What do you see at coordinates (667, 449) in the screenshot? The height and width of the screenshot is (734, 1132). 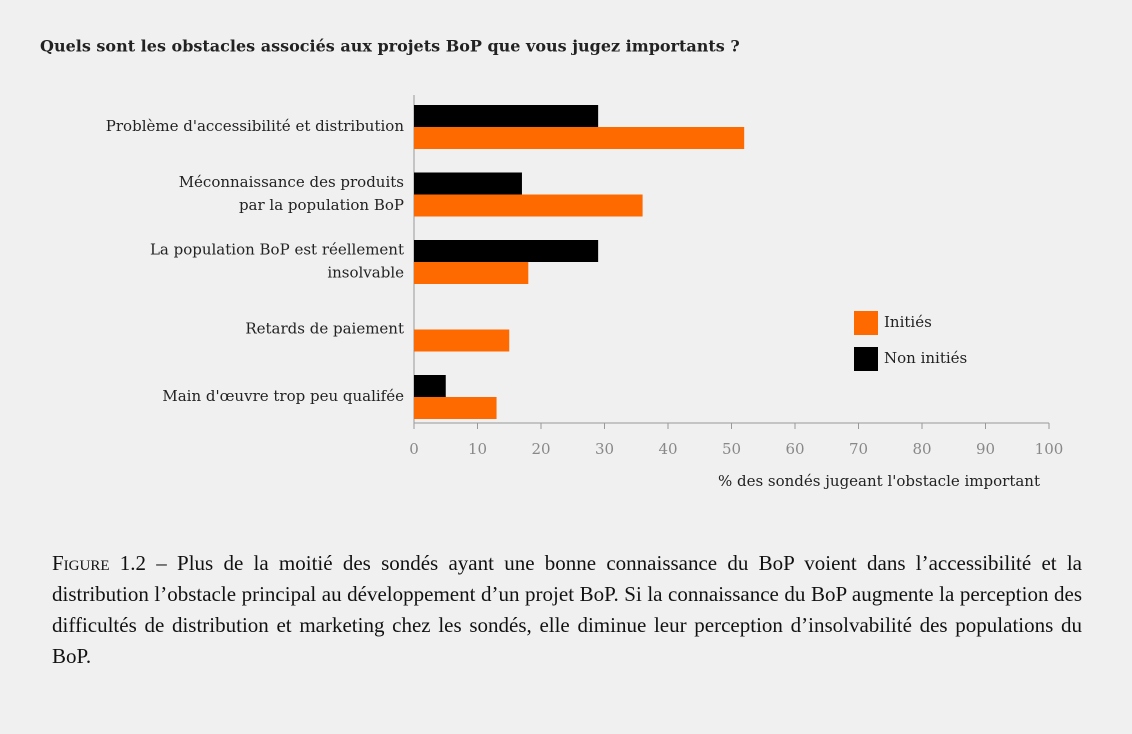 I see `x-tick-label: 40` at bounding box center [667, 449].